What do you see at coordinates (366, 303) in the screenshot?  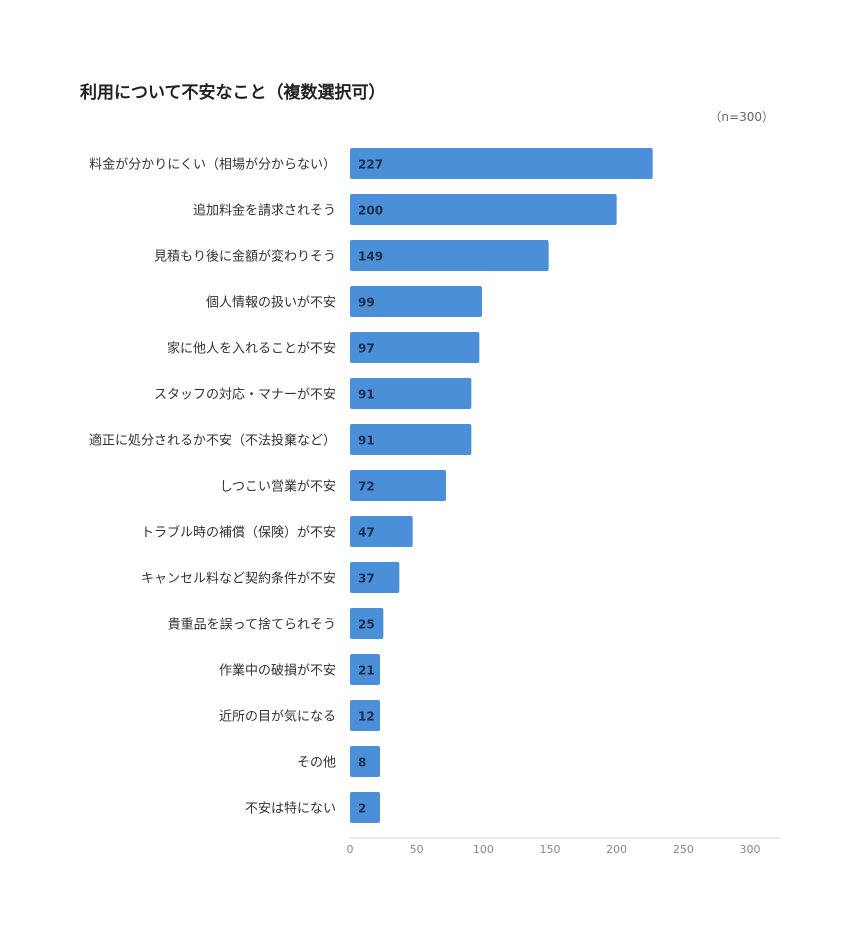 I see `bar-value-label: 99` at bounding box center [366, 303].